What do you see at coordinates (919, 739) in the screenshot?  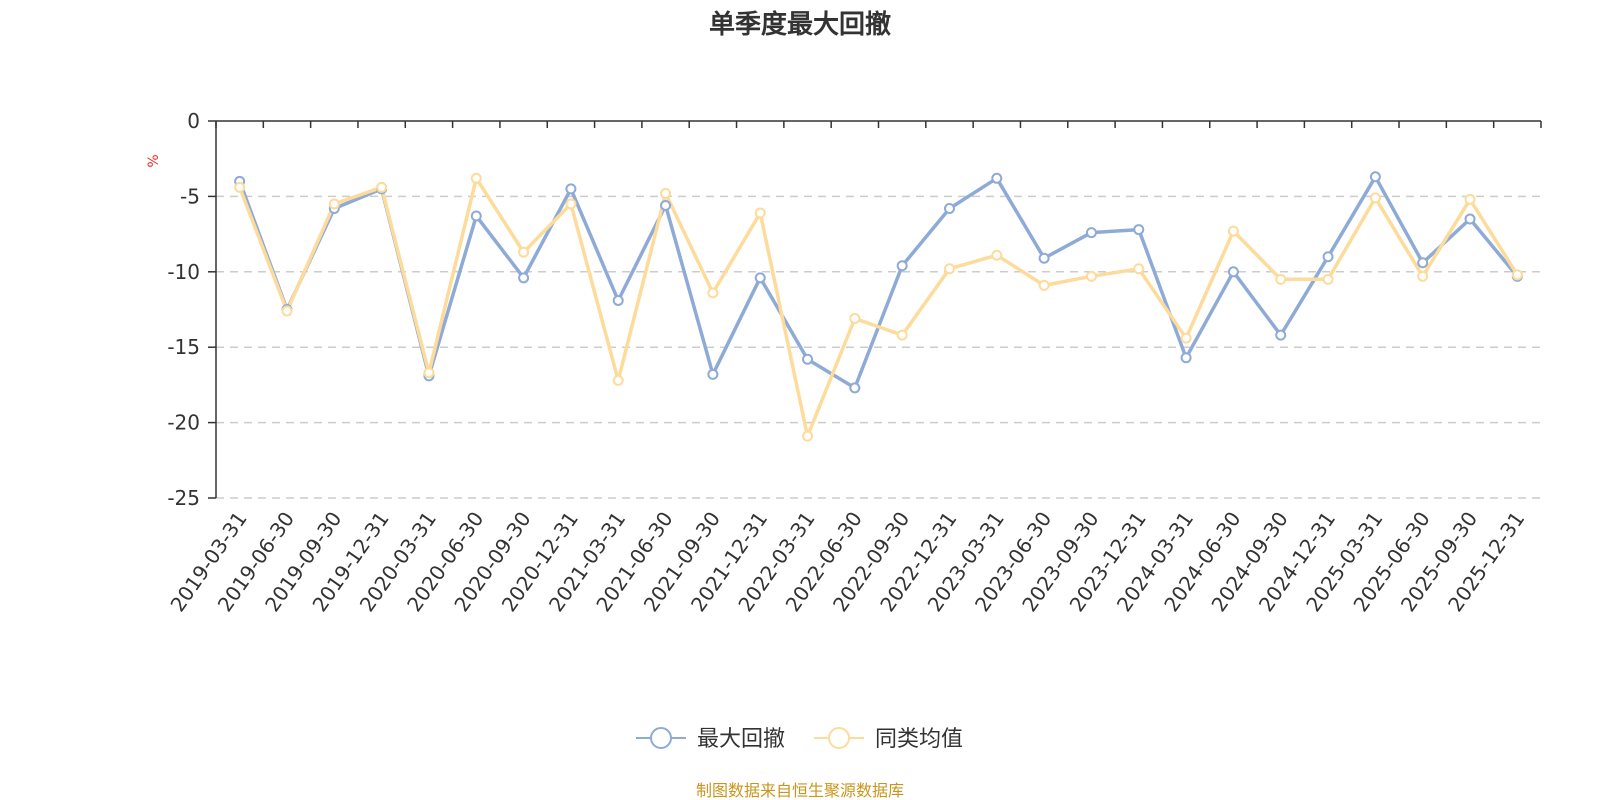 I see `legend-label: 同类均值` at bounding box center [919, 739].